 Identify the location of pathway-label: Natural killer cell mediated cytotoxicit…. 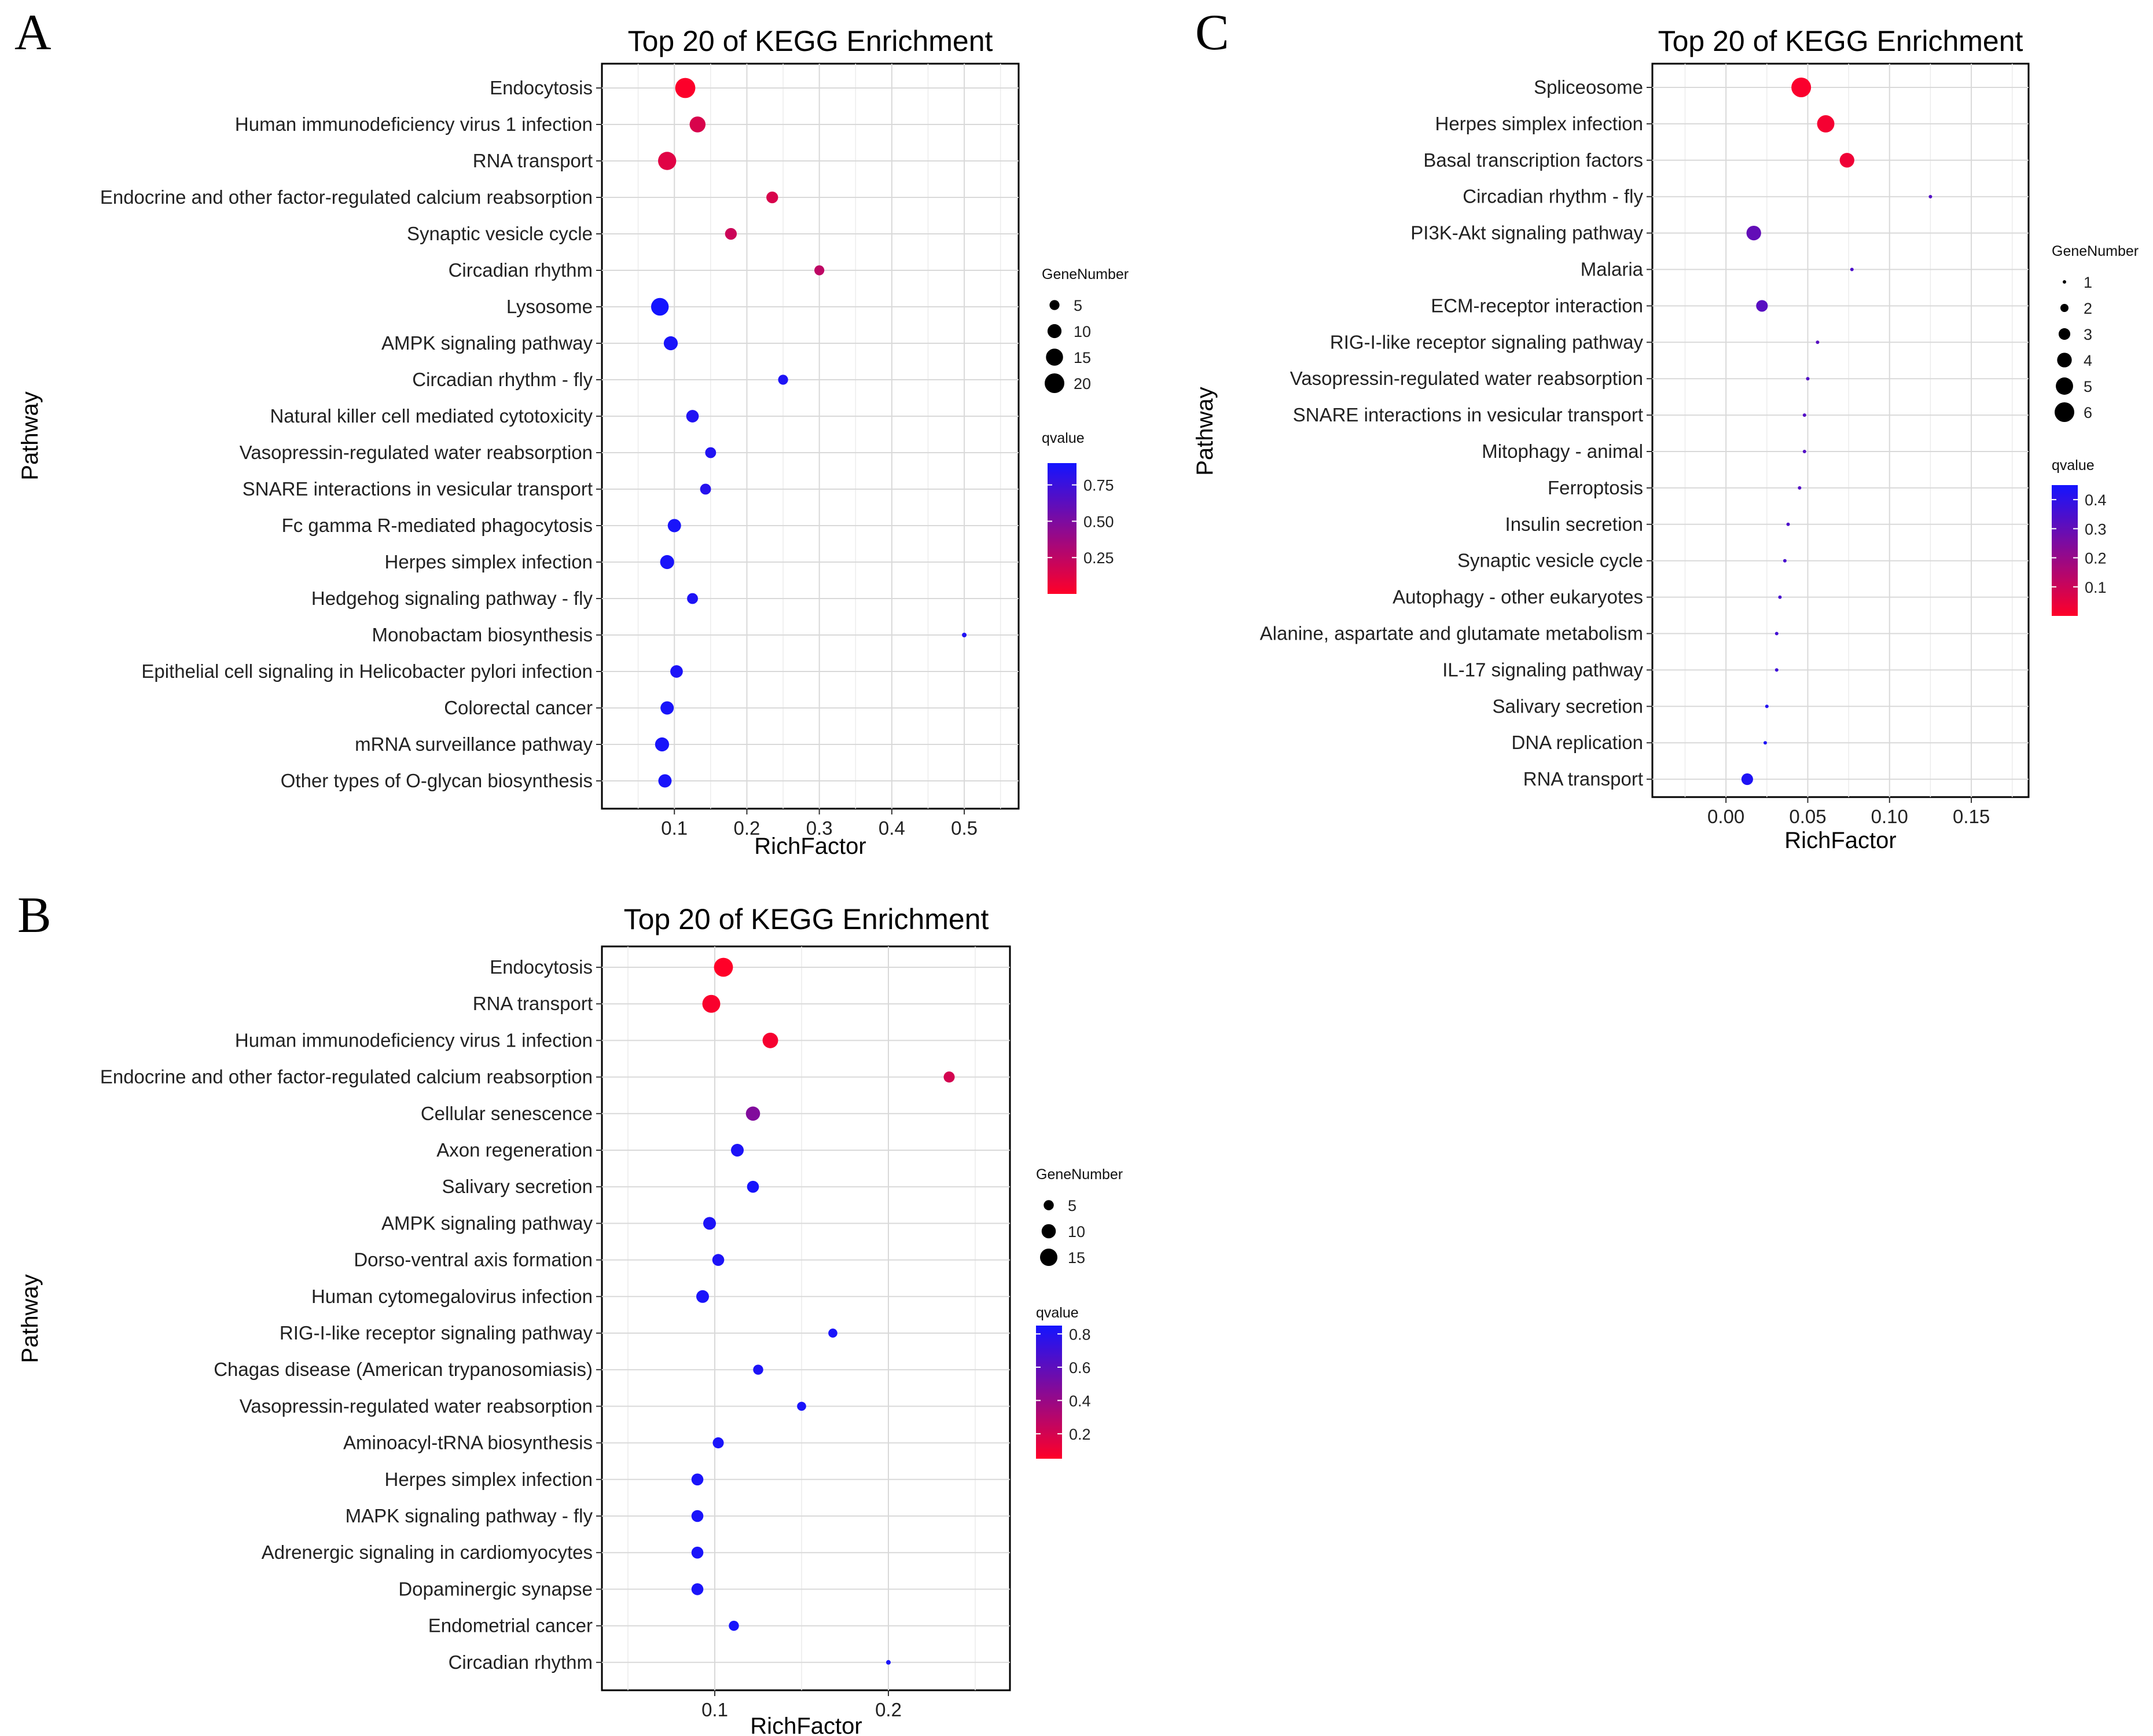
(431, 416).